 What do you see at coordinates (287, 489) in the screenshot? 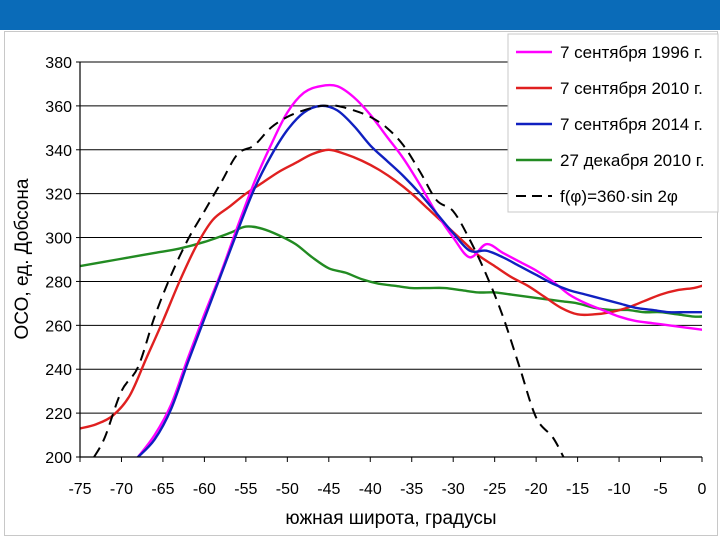
I see `x-tick-label: -50` at bounding box center [287, 489].